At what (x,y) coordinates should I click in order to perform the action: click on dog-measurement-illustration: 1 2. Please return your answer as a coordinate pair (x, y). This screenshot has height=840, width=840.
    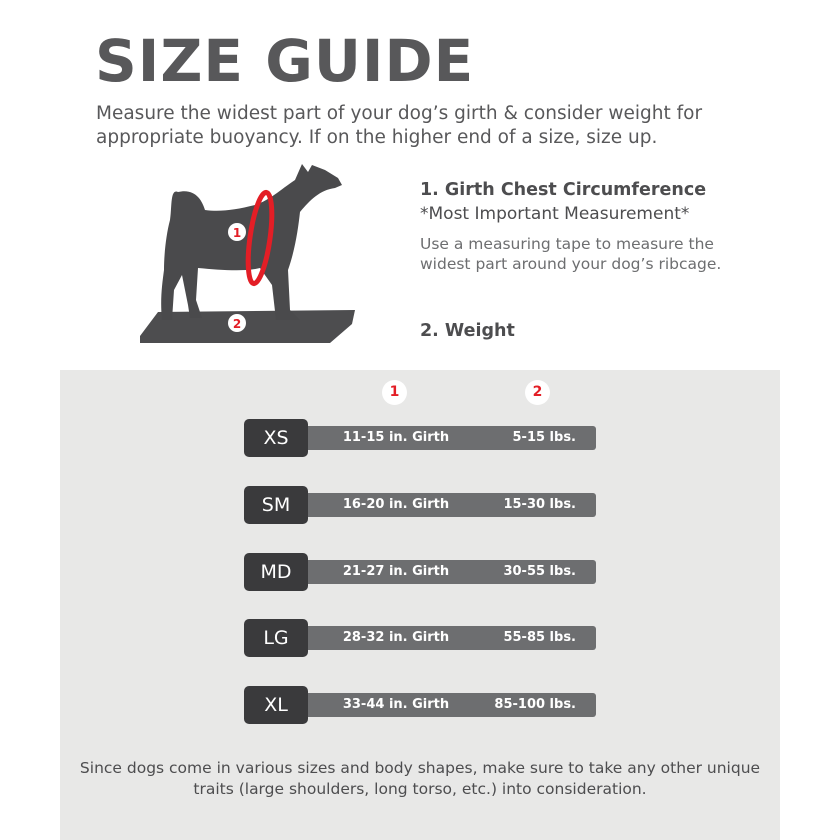
    Looking at the image, I should click on (247, 253).